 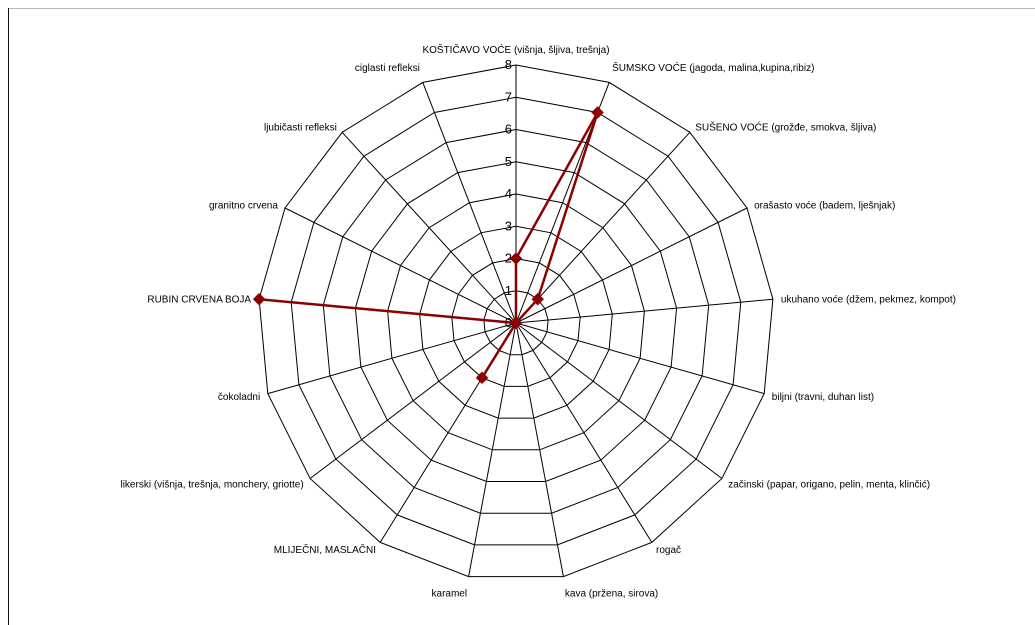 I want to click on axis-label: ukuhano voće (džem, pekmez, kompot), so click(x=868, y=300).